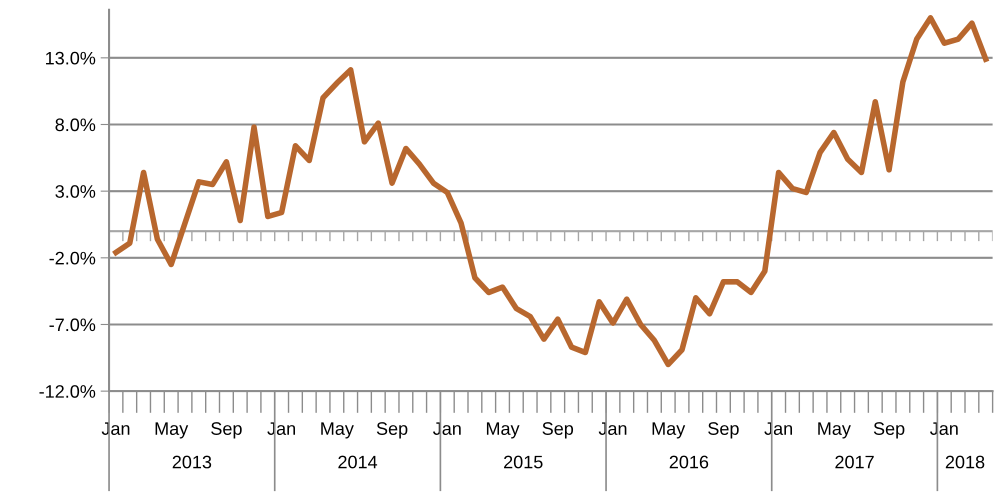 The image size is (995, 492). I want to click on y-tick-label: -7.0%, so click(72, 325).